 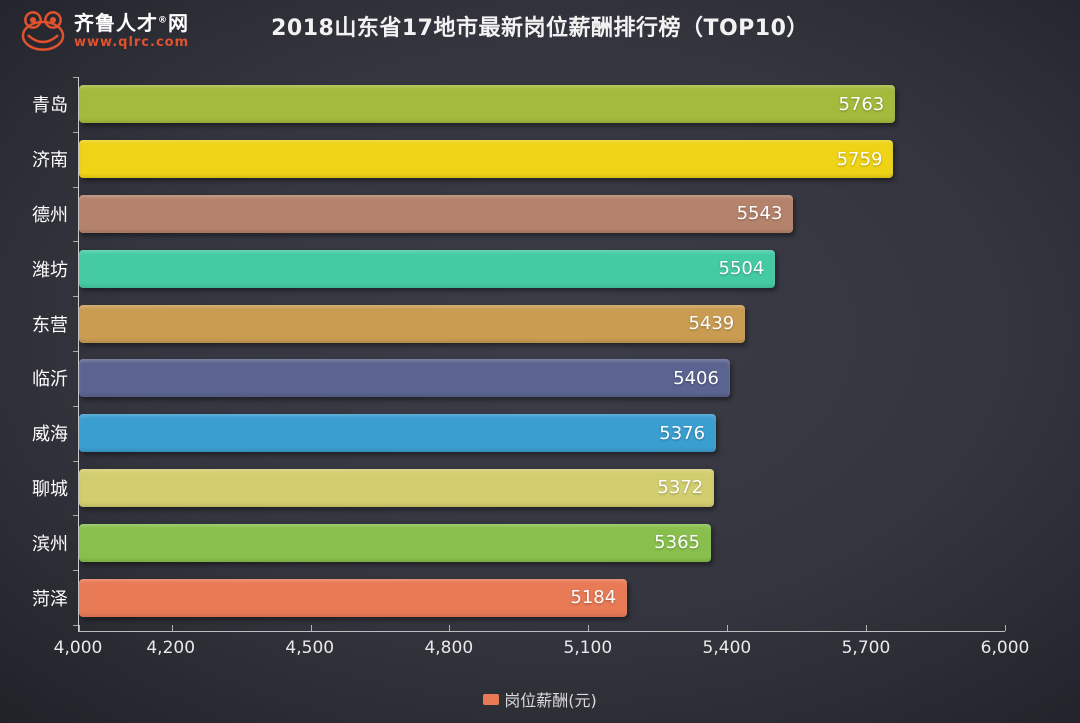 What do you see at coordinates (50, 161) in the screenshot?
I see `category-label: 济南` at bounding box center [50, 161].